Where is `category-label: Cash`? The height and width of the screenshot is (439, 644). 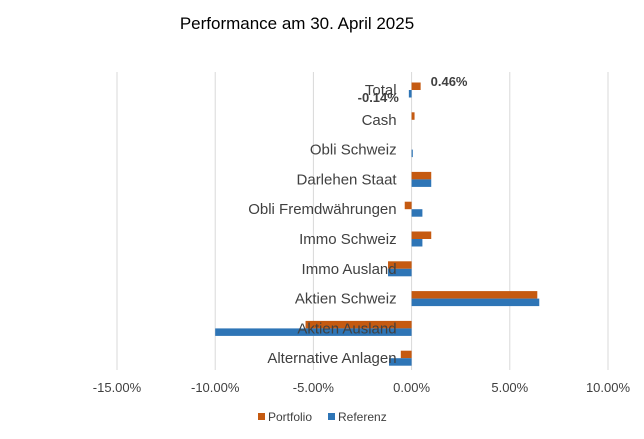
category-label: Cash is located at coordinates (379, 120).